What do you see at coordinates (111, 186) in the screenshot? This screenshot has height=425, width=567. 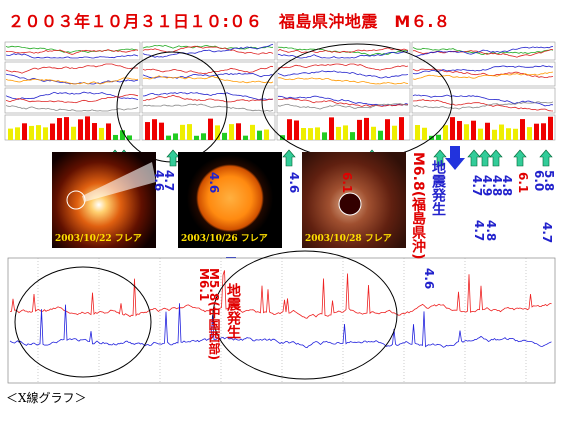 I see `image-overlay` at bounding box center [111, 186].